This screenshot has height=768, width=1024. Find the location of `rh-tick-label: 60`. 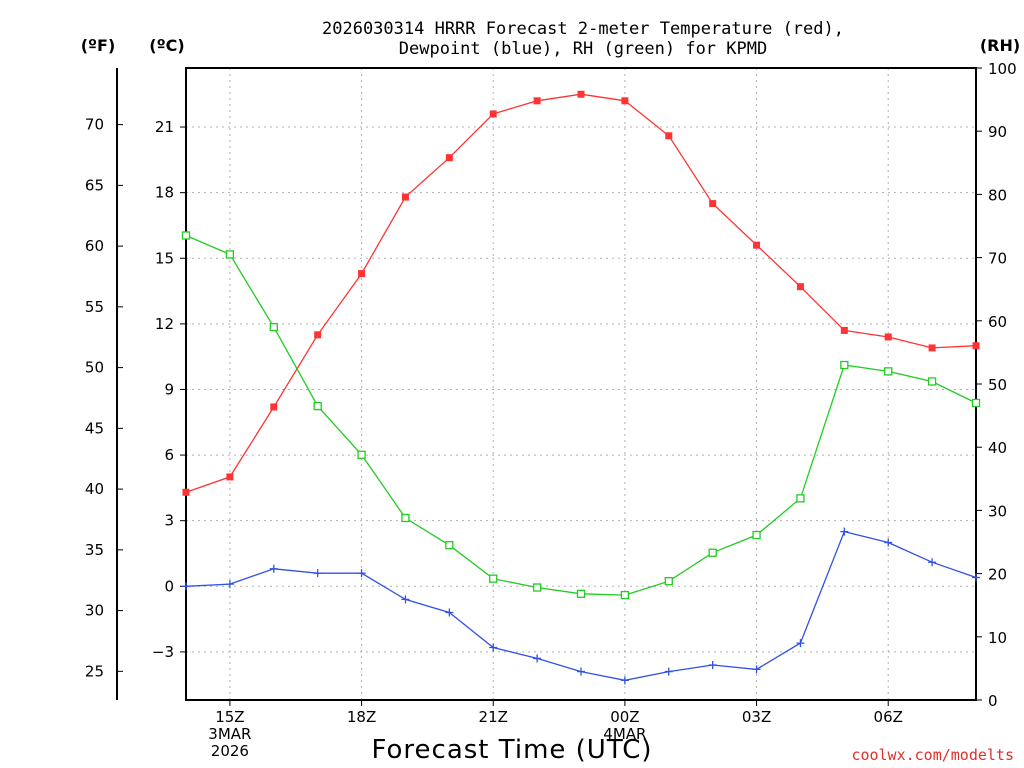

rh-tick-label: 60 is located at coordinates (997, 322).